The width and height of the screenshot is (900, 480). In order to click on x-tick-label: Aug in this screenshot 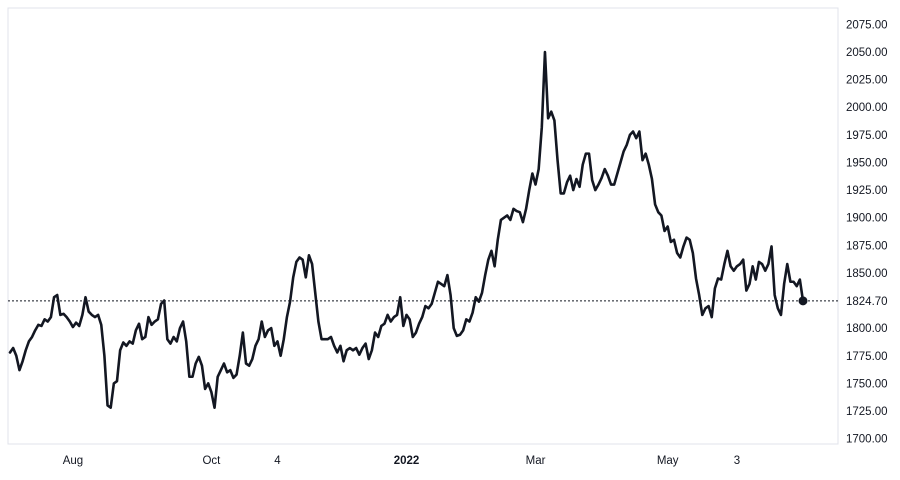, I will do `click(73, 461)`.